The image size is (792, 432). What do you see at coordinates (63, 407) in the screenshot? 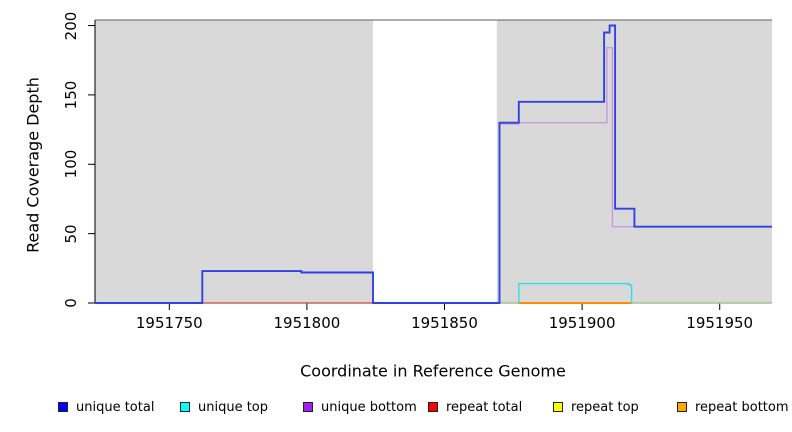
I see `unique-total-swatch-icon` at bounding box center [63, 407].